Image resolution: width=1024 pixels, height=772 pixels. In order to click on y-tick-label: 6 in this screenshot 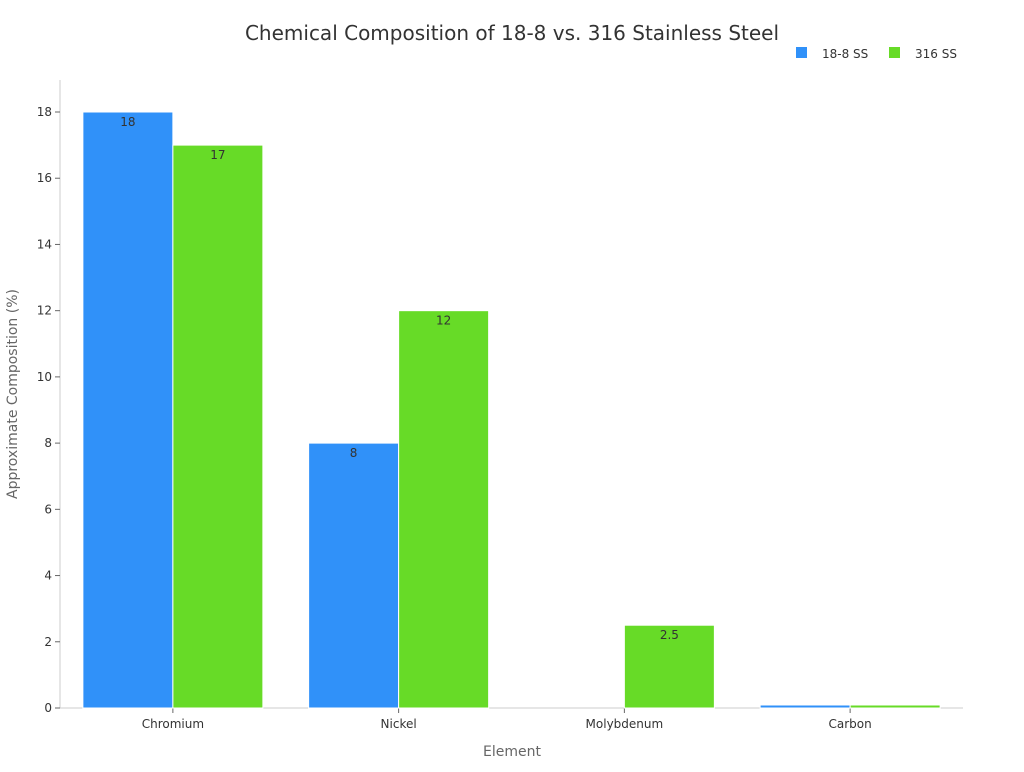, I will do `click(48, 509)`.